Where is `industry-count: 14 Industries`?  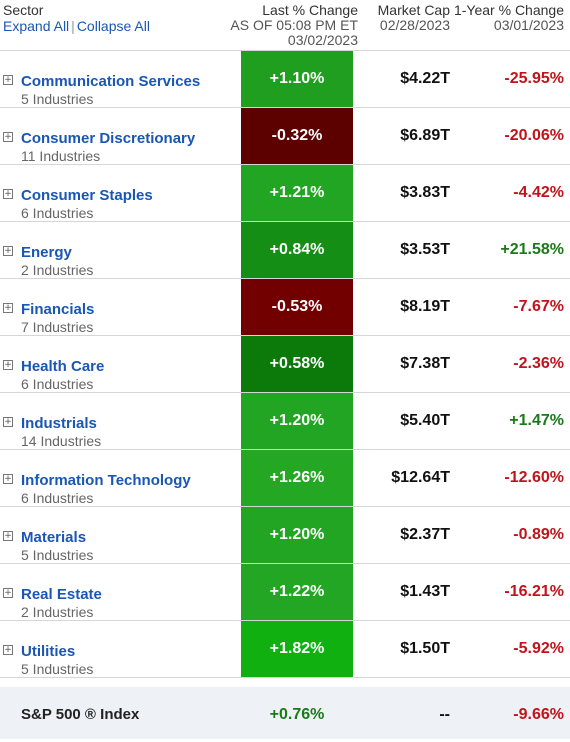 industry-count: 14 Industries is located at coordinates (61, 441).